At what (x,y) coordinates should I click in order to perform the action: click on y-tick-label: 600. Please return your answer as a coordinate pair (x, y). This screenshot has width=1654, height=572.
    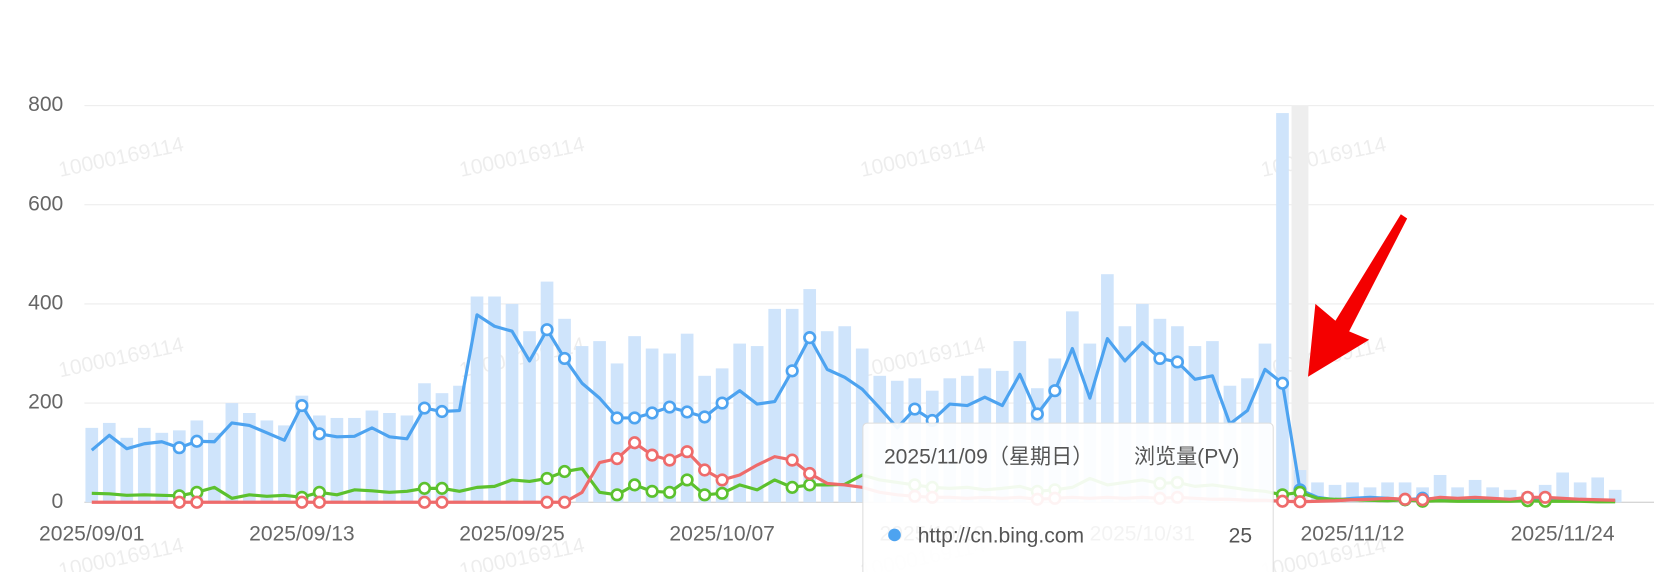
    Looking at the image, I should click on (45, 203).